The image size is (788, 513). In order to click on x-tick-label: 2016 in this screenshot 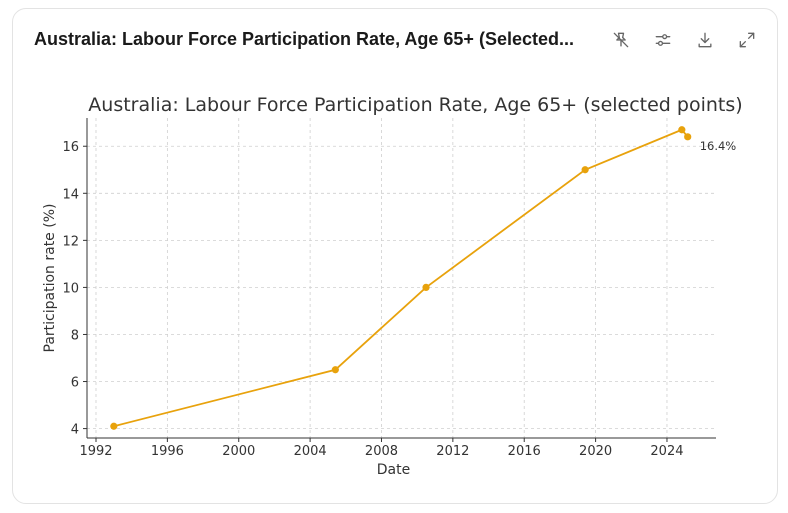, I will do `click(524, 451)`.